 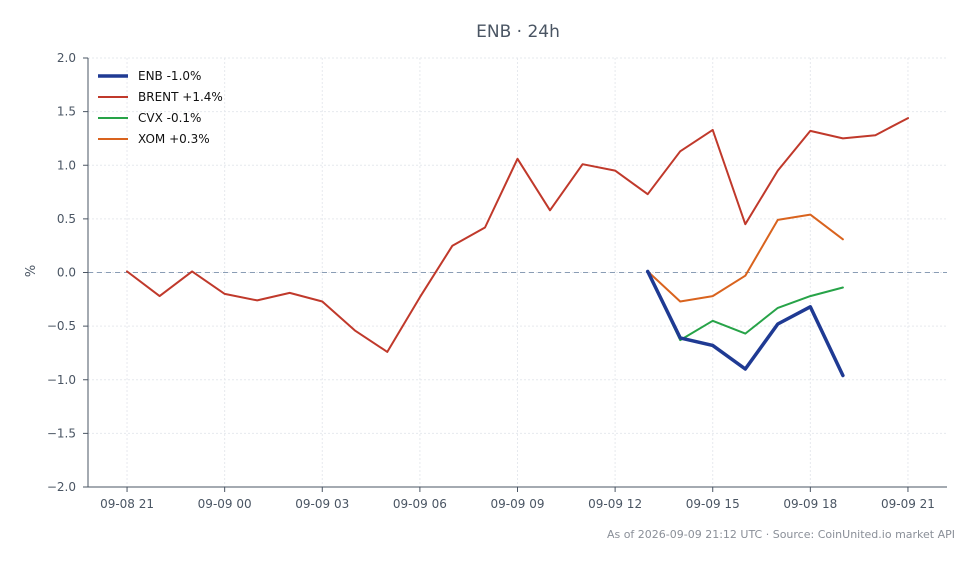 I want to click on y-tick-label: −2.0, so click(x=61, y=487).